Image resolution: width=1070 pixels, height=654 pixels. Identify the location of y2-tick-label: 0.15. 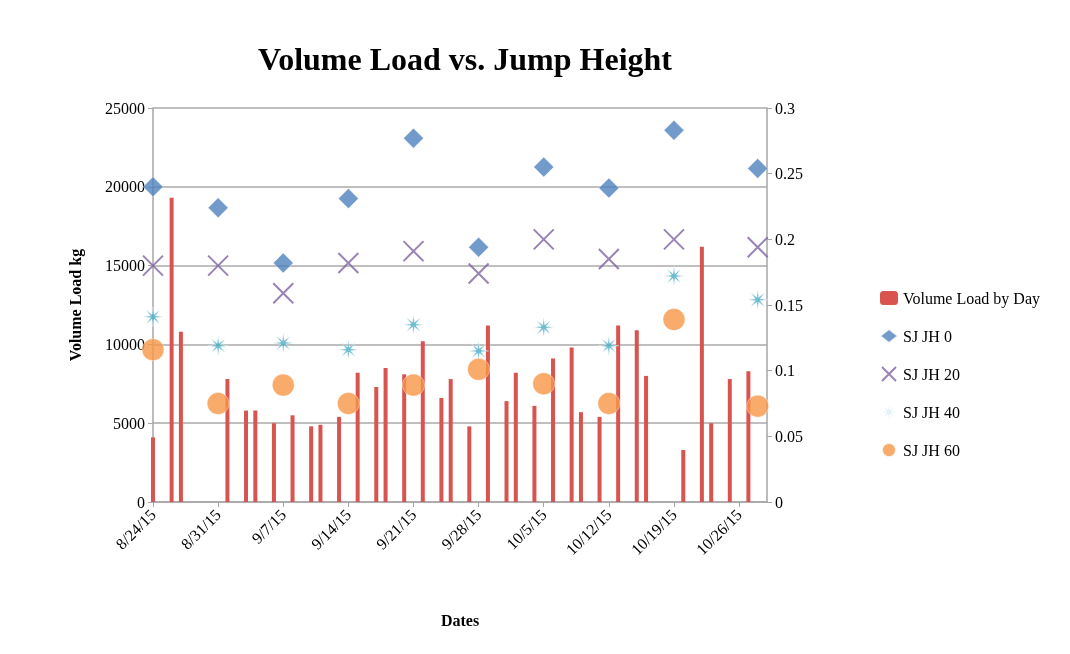
(789, 305).